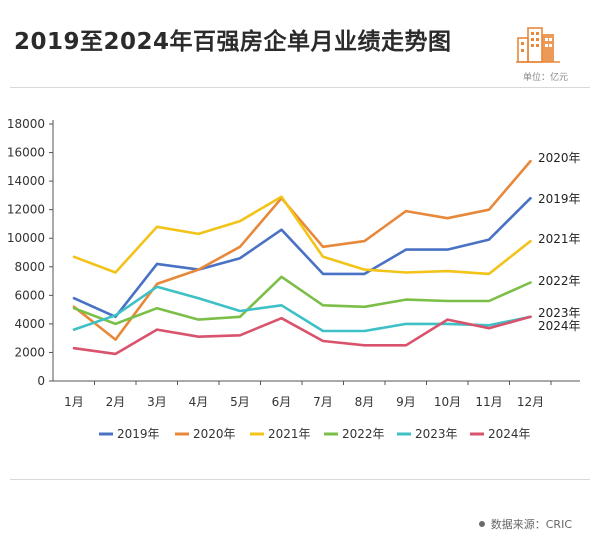 The height and width of the screenshot is (554, 600). Describe the element at coordinates (546, 78) in the screenshot. I see `unit-label: 单位：亿元` at that location.